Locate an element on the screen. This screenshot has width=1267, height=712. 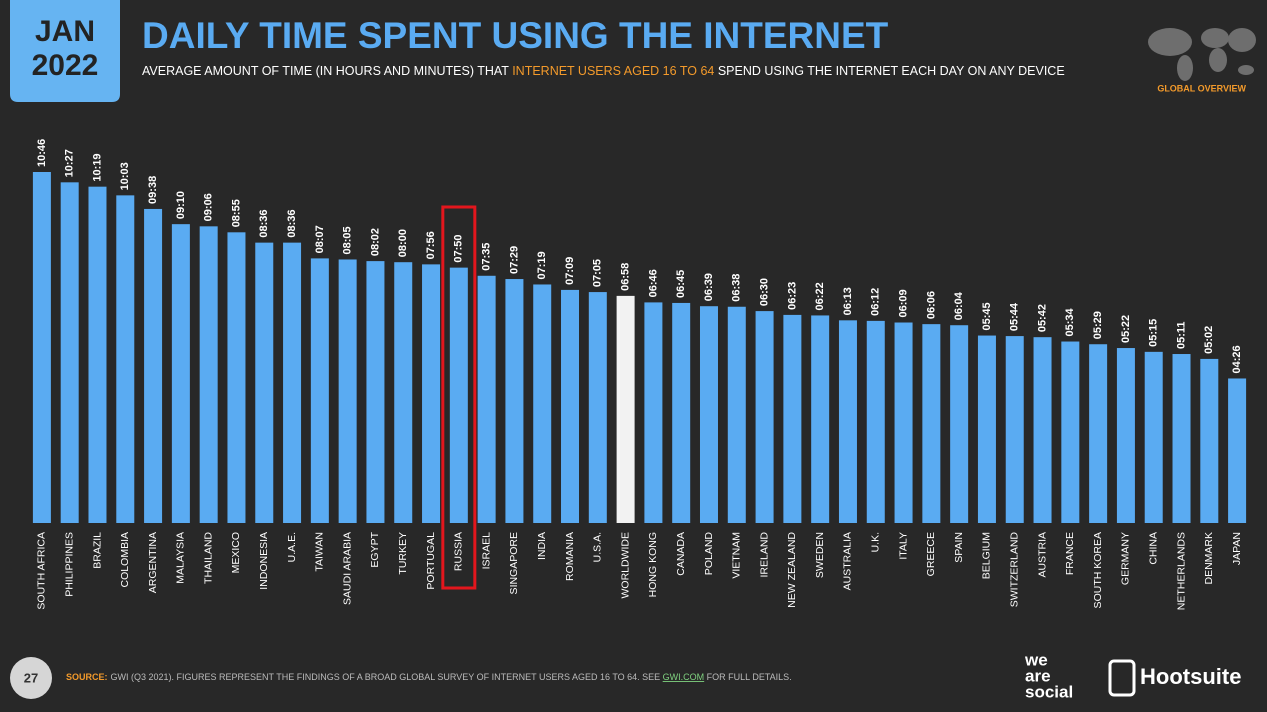
x-tick-label: MEXICO is located at coordinates (236, 552).